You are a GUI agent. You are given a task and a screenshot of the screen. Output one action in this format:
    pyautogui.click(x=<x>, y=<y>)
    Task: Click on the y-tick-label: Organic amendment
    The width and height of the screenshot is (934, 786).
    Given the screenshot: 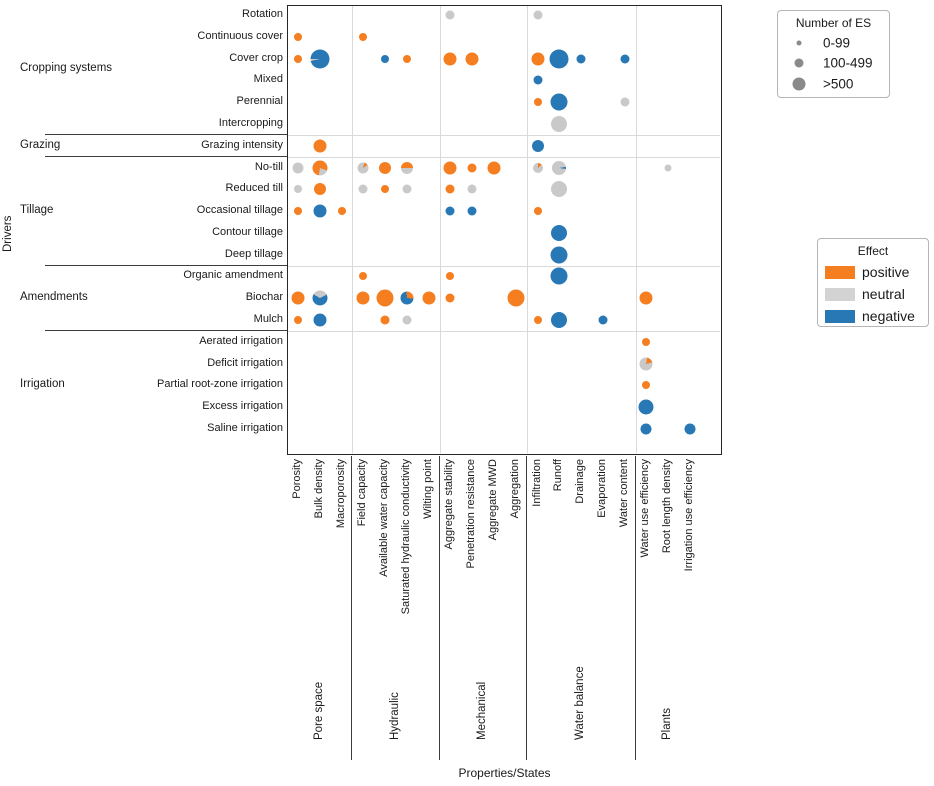 What is the action you would take?
    pyautogui.click(x=233, y=275)
    